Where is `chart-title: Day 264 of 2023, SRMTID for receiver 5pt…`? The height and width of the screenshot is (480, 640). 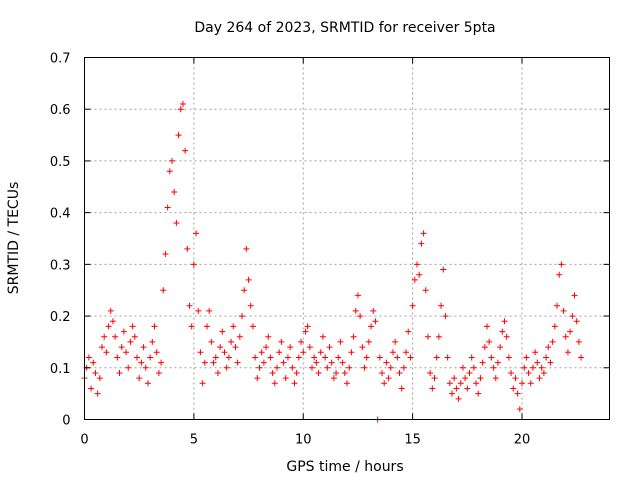
chart-title: Day 264 of 2023, SRMTID for receiver 5pt… is located at coordinates (344, 28).